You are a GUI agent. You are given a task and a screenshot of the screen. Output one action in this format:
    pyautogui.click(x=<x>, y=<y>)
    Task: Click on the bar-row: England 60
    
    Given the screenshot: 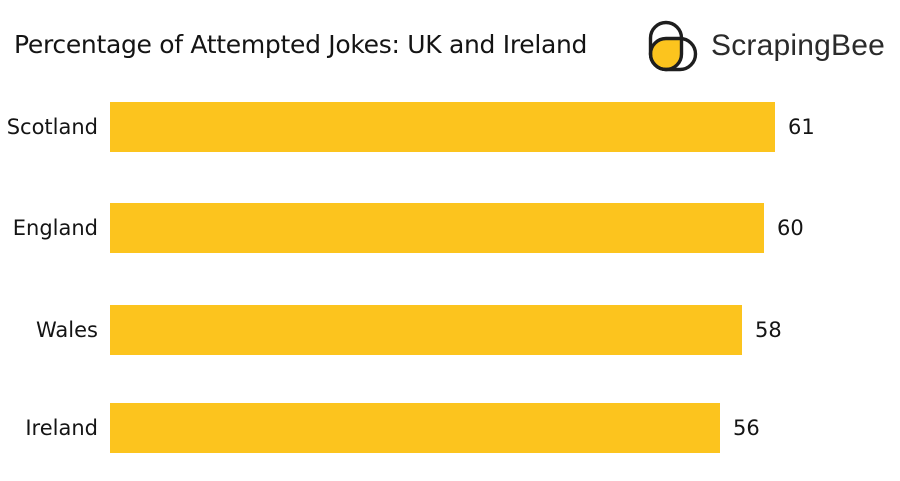 What is the action you would take?
    pyautogui.click(x=450, y=228)
    